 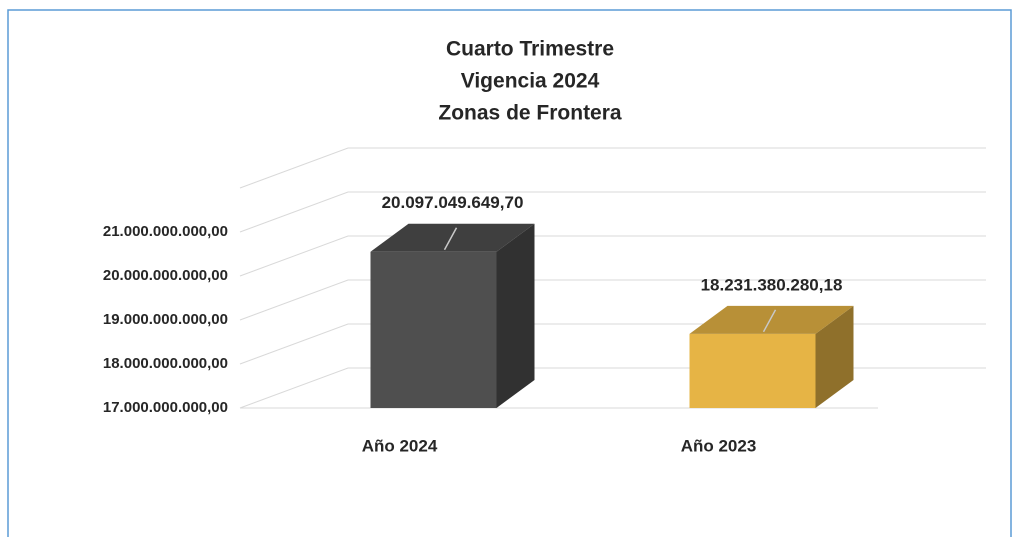 I want to click on title-line: Vigencia 2024, so click(x=530, y=81).